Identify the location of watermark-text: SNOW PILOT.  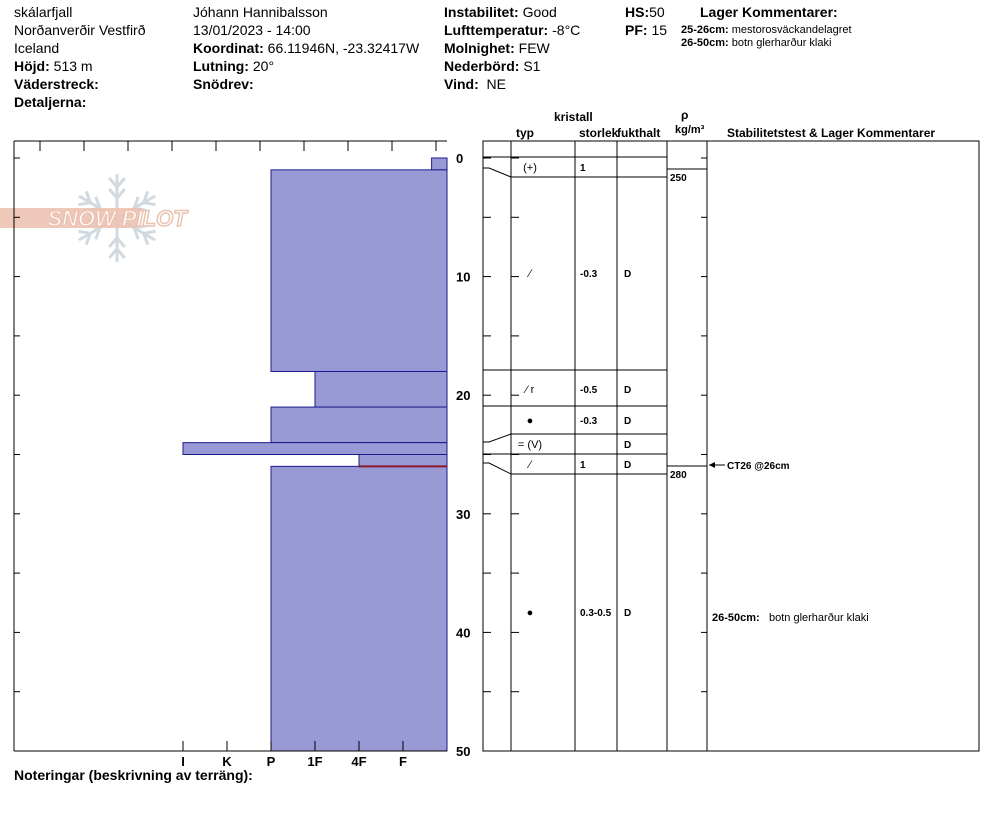
(117, 218).